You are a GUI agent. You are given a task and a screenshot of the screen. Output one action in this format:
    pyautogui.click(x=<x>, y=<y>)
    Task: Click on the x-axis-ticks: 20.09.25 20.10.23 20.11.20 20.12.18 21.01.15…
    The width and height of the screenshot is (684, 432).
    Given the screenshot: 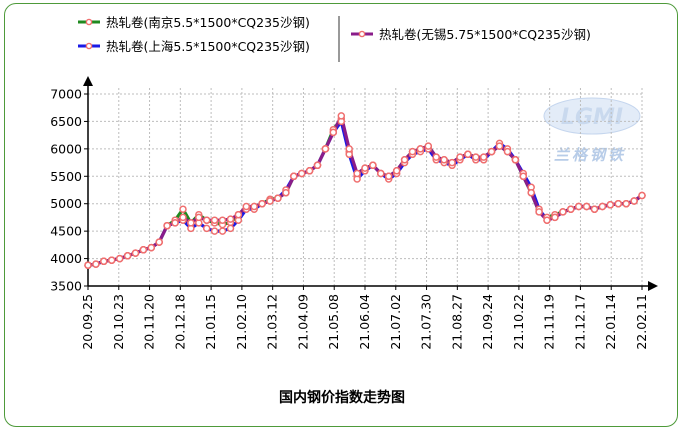 What is the action you would take?
    pyautogui.click(x=364, y=318)
    